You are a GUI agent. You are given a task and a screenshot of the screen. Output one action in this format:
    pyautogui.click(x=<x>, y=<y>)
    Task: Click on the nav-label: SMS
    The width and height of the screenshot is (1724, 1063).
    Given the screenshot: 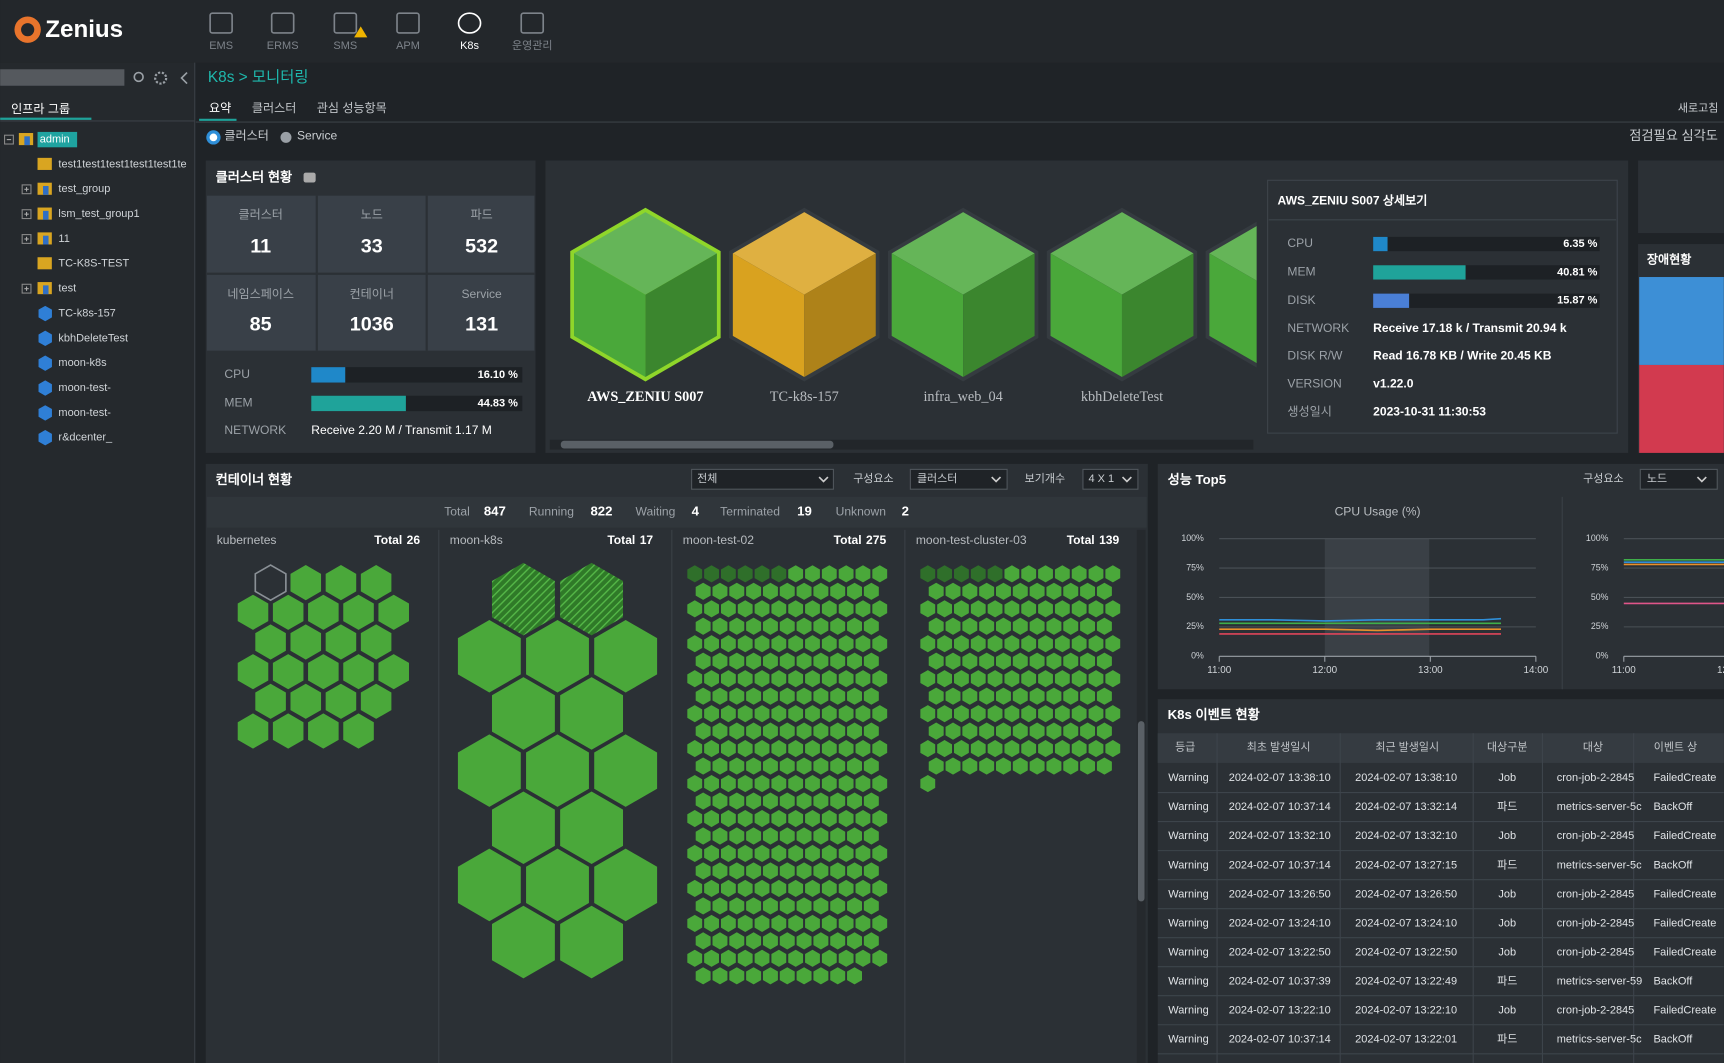 What is the action you would take?
    pyautogui.click(x=345, y=46)
    